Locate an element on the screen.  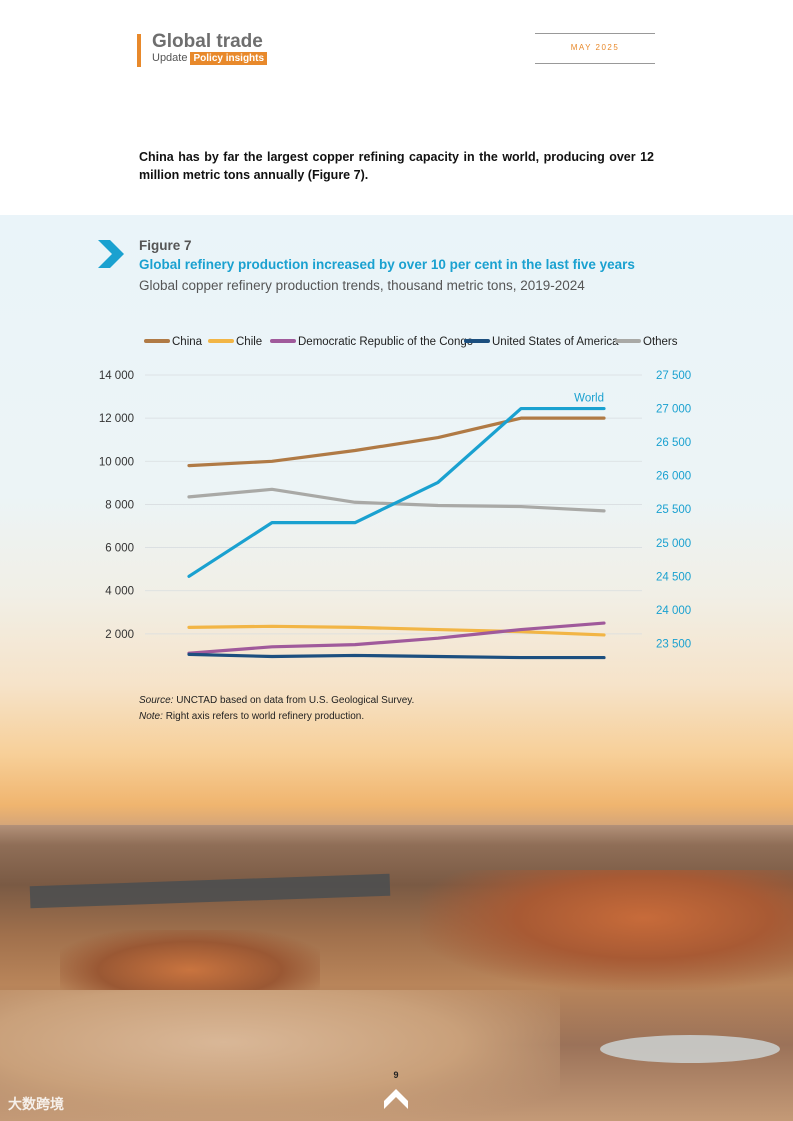
y-tick-label-left: 10 000 is located at coordinates (116, 462).